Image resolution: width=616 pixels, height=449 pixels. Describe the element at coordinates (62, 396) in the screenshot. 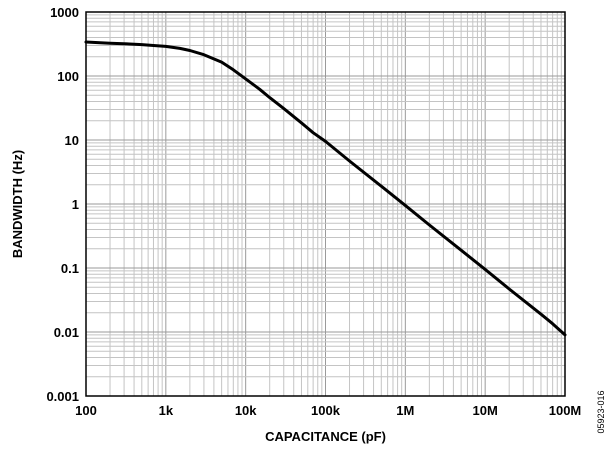

I see `y-tick-label: 0.001` at that location.